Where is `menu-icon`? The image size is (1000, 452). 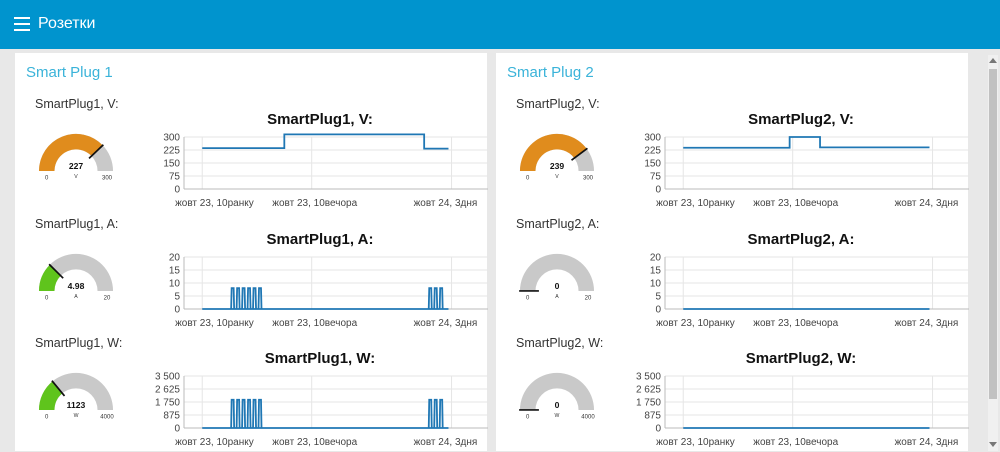
menu-icon is located at coordinates (22, 24).